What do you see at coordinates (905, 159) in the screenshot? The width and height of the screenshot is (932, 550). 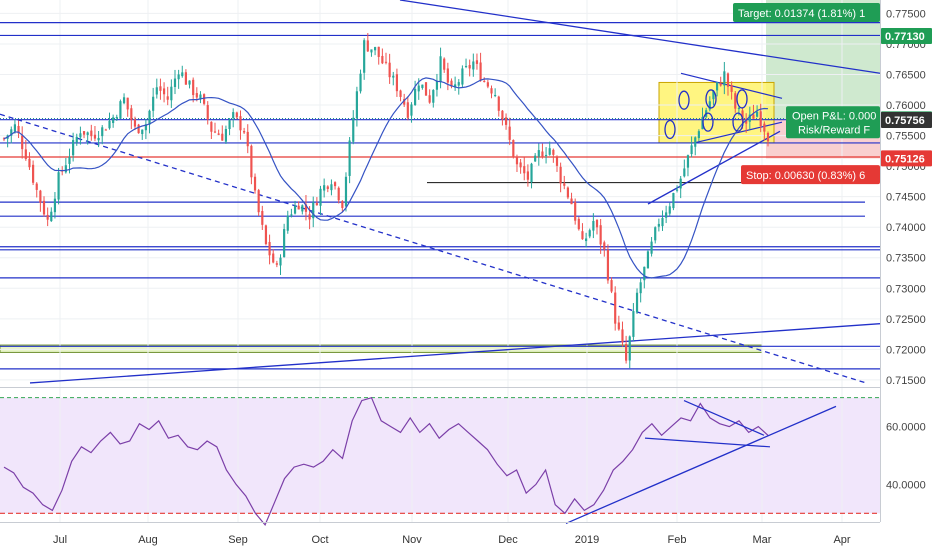 I see `price-tag-text: 0.75126` at bounding box center [905, 159].